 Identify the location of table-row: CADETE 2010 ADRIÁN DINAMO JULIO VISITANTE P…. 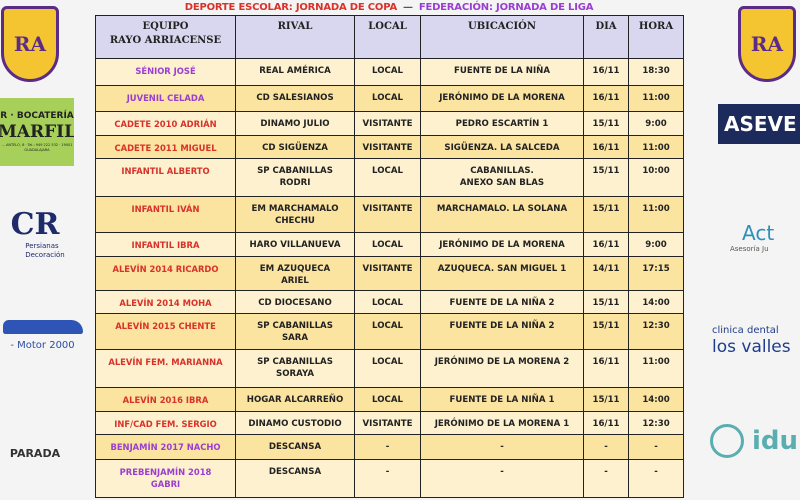
(389, 123).